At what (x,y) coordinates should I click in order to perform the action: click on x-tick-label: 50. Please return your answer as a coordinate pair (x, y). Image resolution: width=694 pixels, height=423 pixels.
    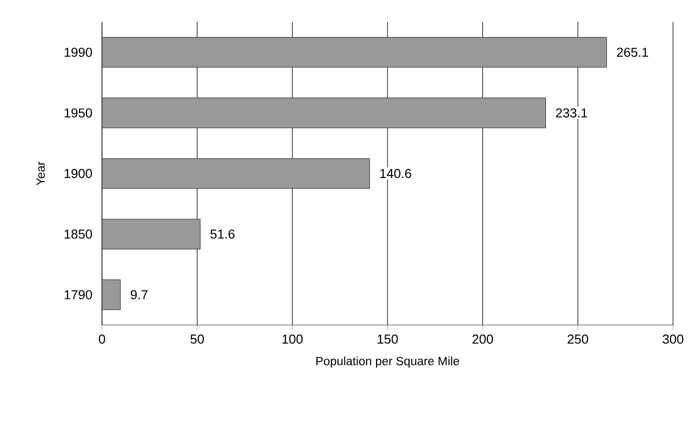
    Looking at the image, I should click on (197, 339).